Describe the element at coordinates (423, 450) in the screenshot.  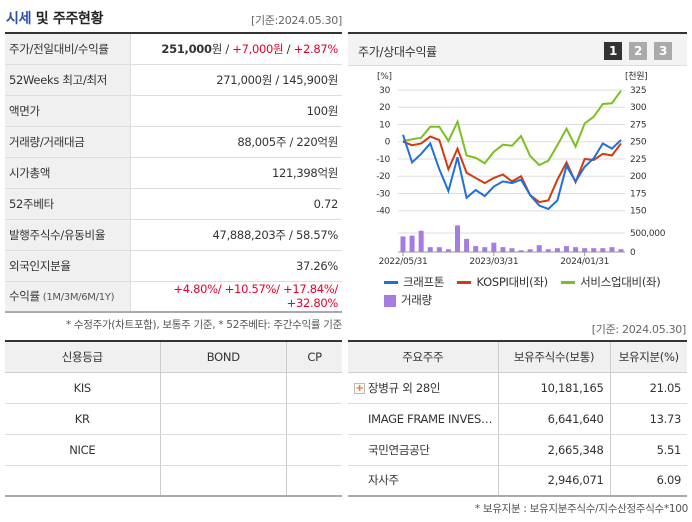
I see `holder-name: 국민연금공단` at that location.